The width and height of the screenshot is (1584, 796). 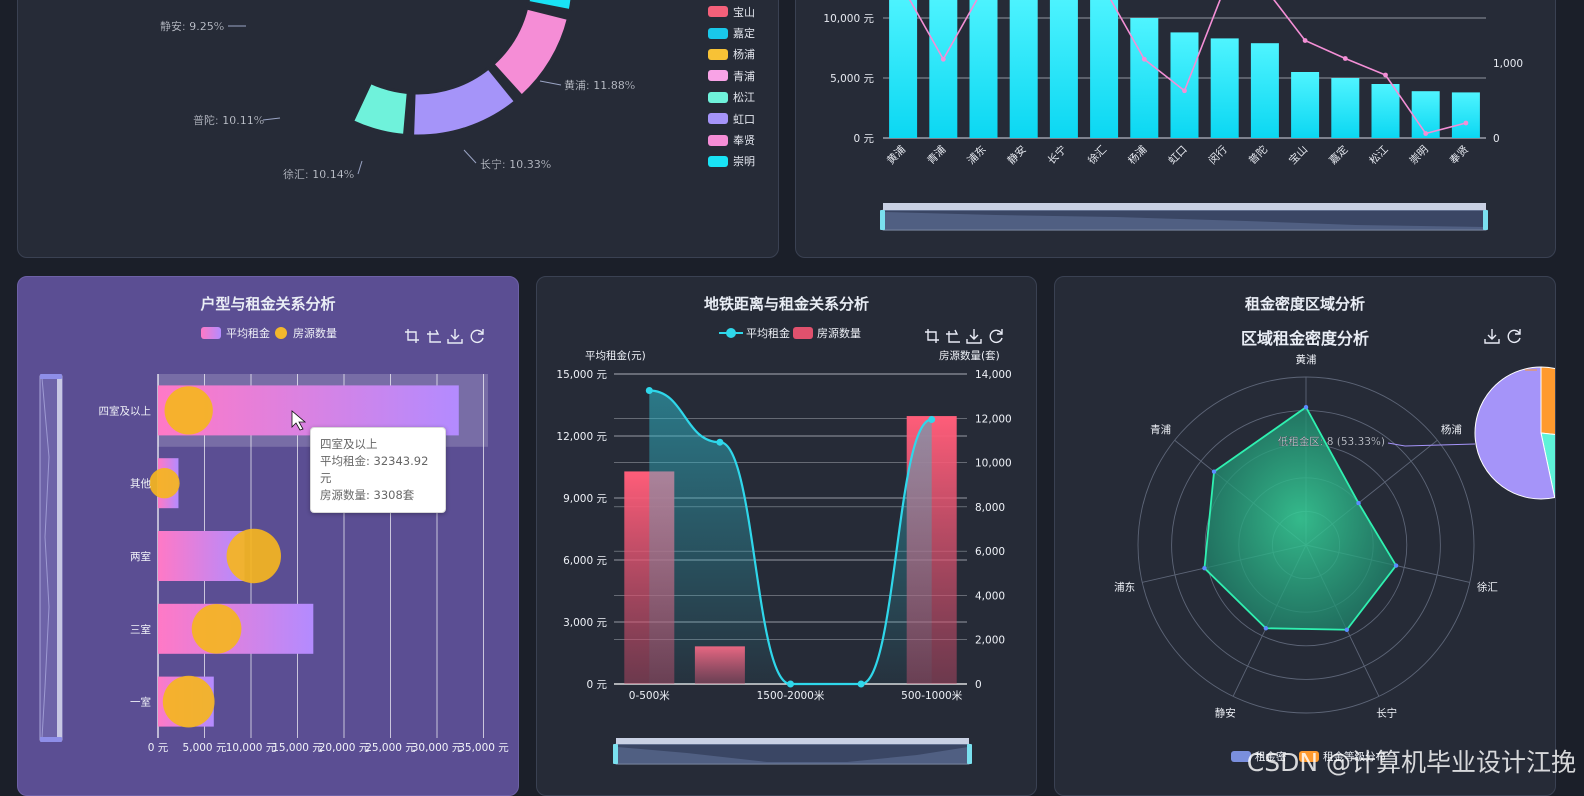 I want to click on donut-legend-item: 松江, so click(x=731, y=97).